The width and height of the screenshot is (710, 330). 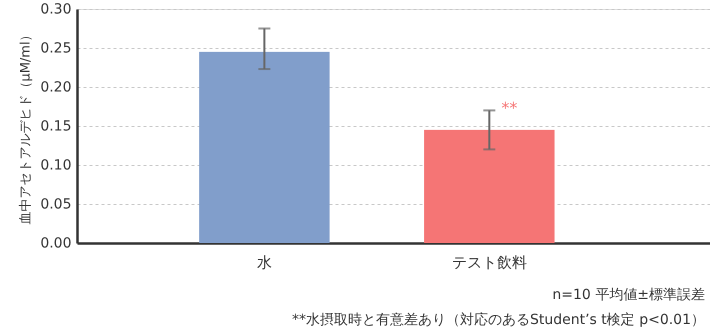 What do you see at coordinates (489, 263) in the screenshot?
I see `x-tick-label: テスト飲料` at bounding box center [489, 263].